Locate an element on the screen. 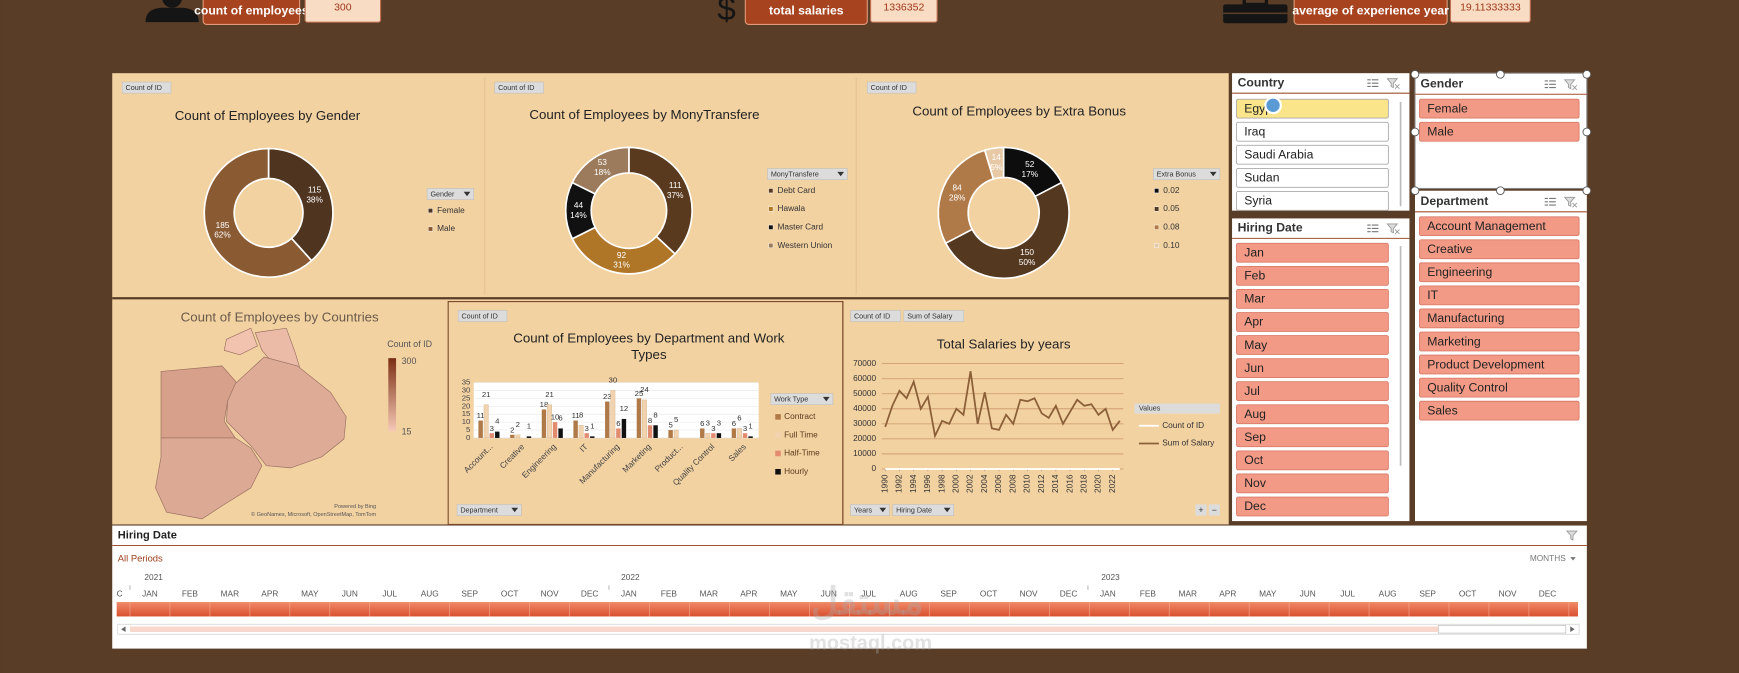  timeline-month: JUN is located at coordinates (350, 593).